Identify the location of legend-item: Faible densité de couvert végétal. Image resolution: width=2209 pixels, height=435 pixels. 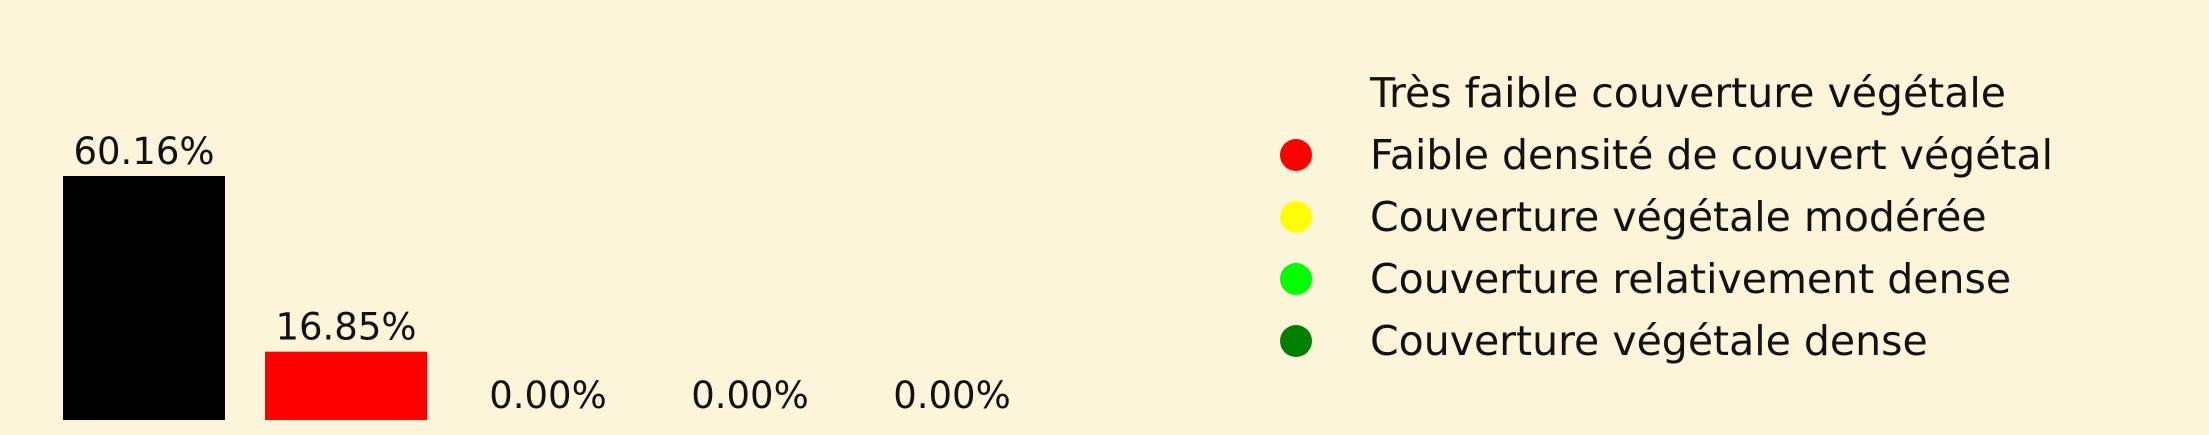
(1730, 155).